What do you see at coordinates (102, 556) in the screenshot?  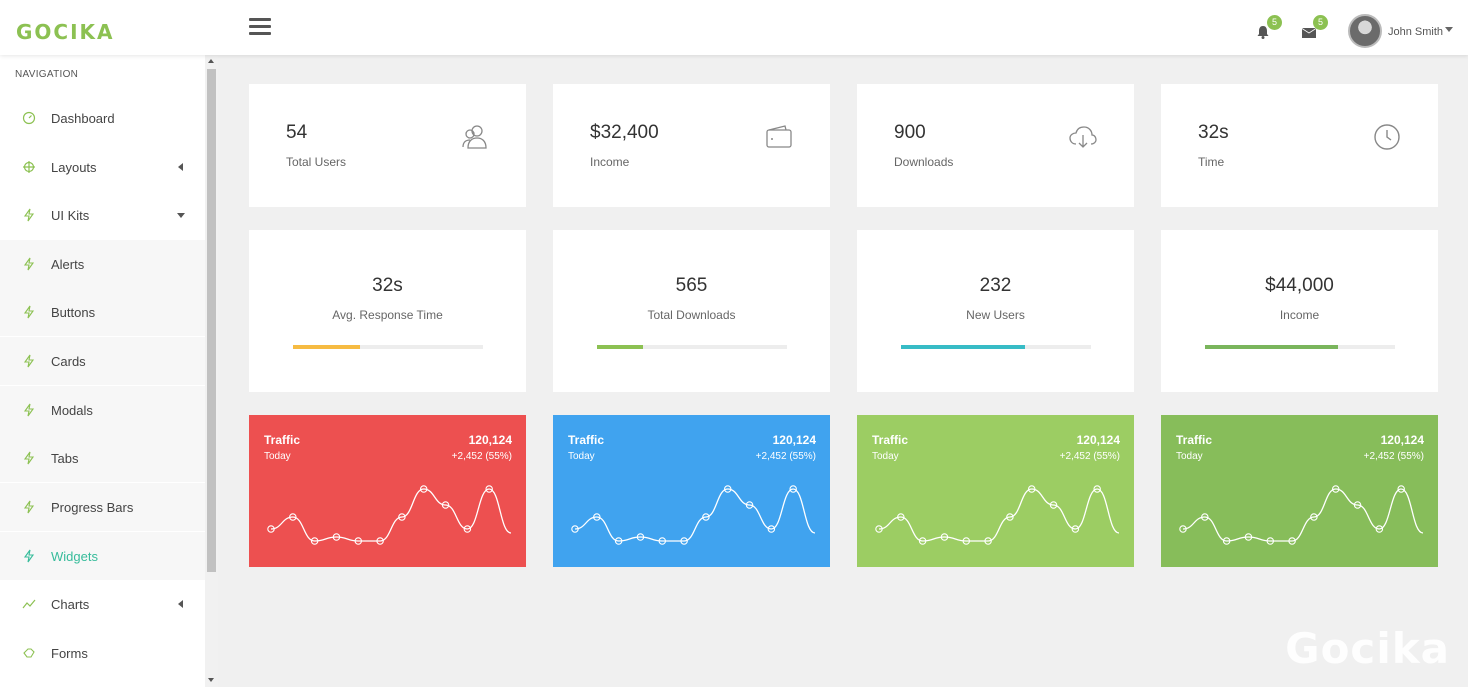 I see `sidebar-item-widgets: Widgets` at bounding box center [102, 556].